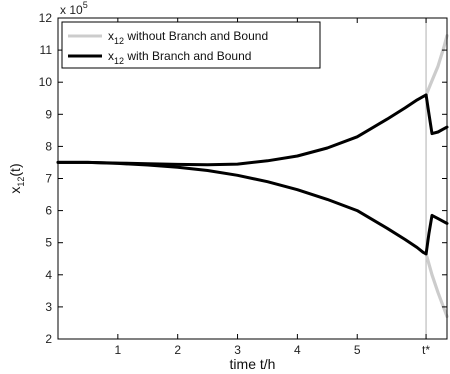 The image size is (450, 374). What do you see at coordinates (48, 275) in the screenshot?
I see `y-tick-label: 4` at bounding box center [48, 275].